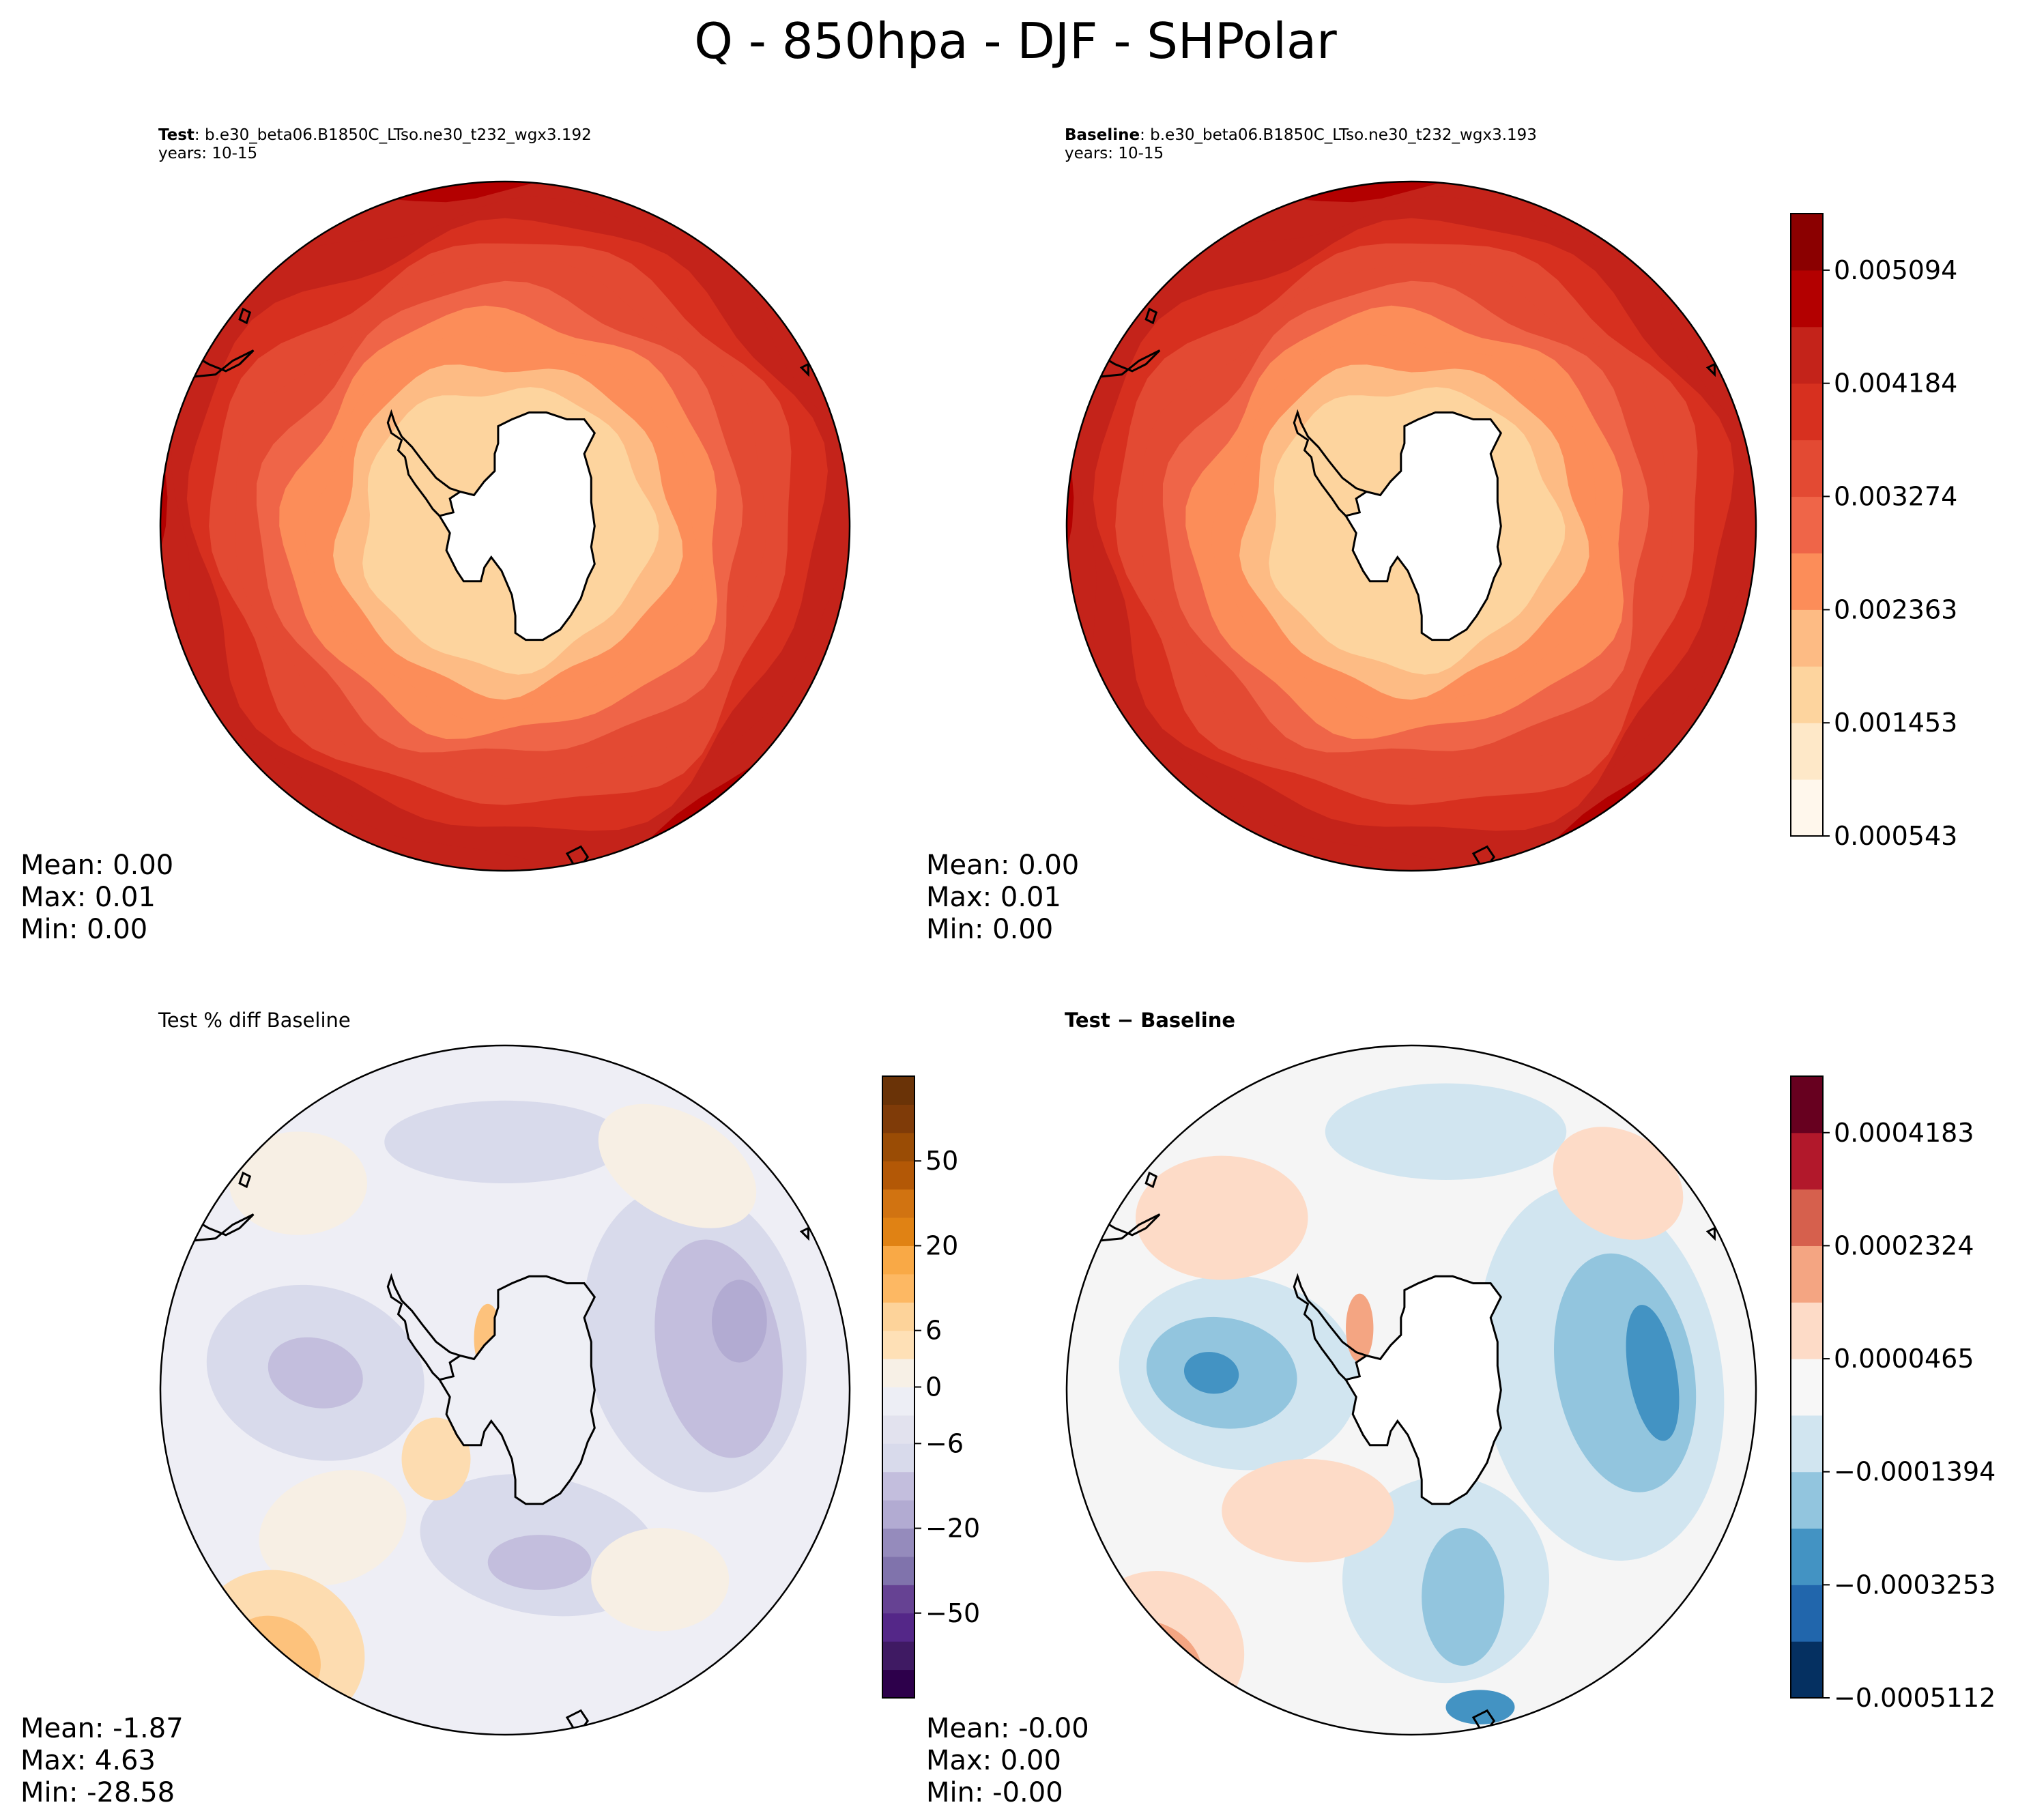  What do you see at coordinates (102, 1728) in the screenshot?
I see `percent-diff-mean: Mean: -1.87` at bounding box center [102, 1728].